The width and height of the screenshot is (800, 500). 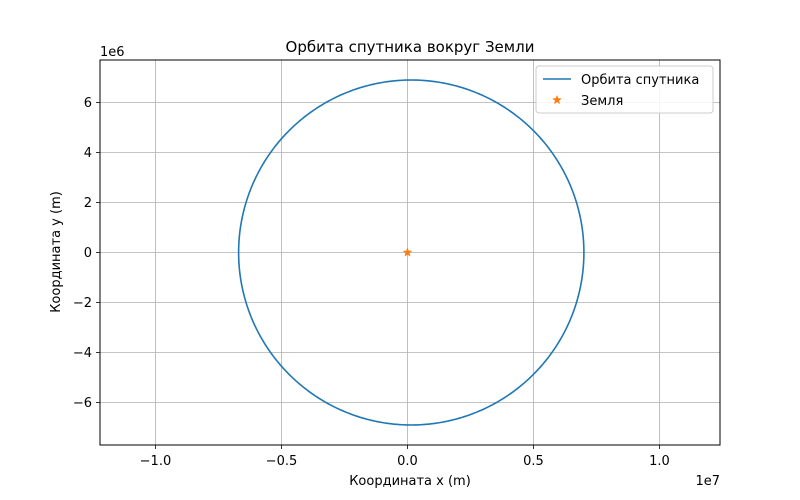 I want to click on y-tick-label: 0, so click(x=88, y=253).